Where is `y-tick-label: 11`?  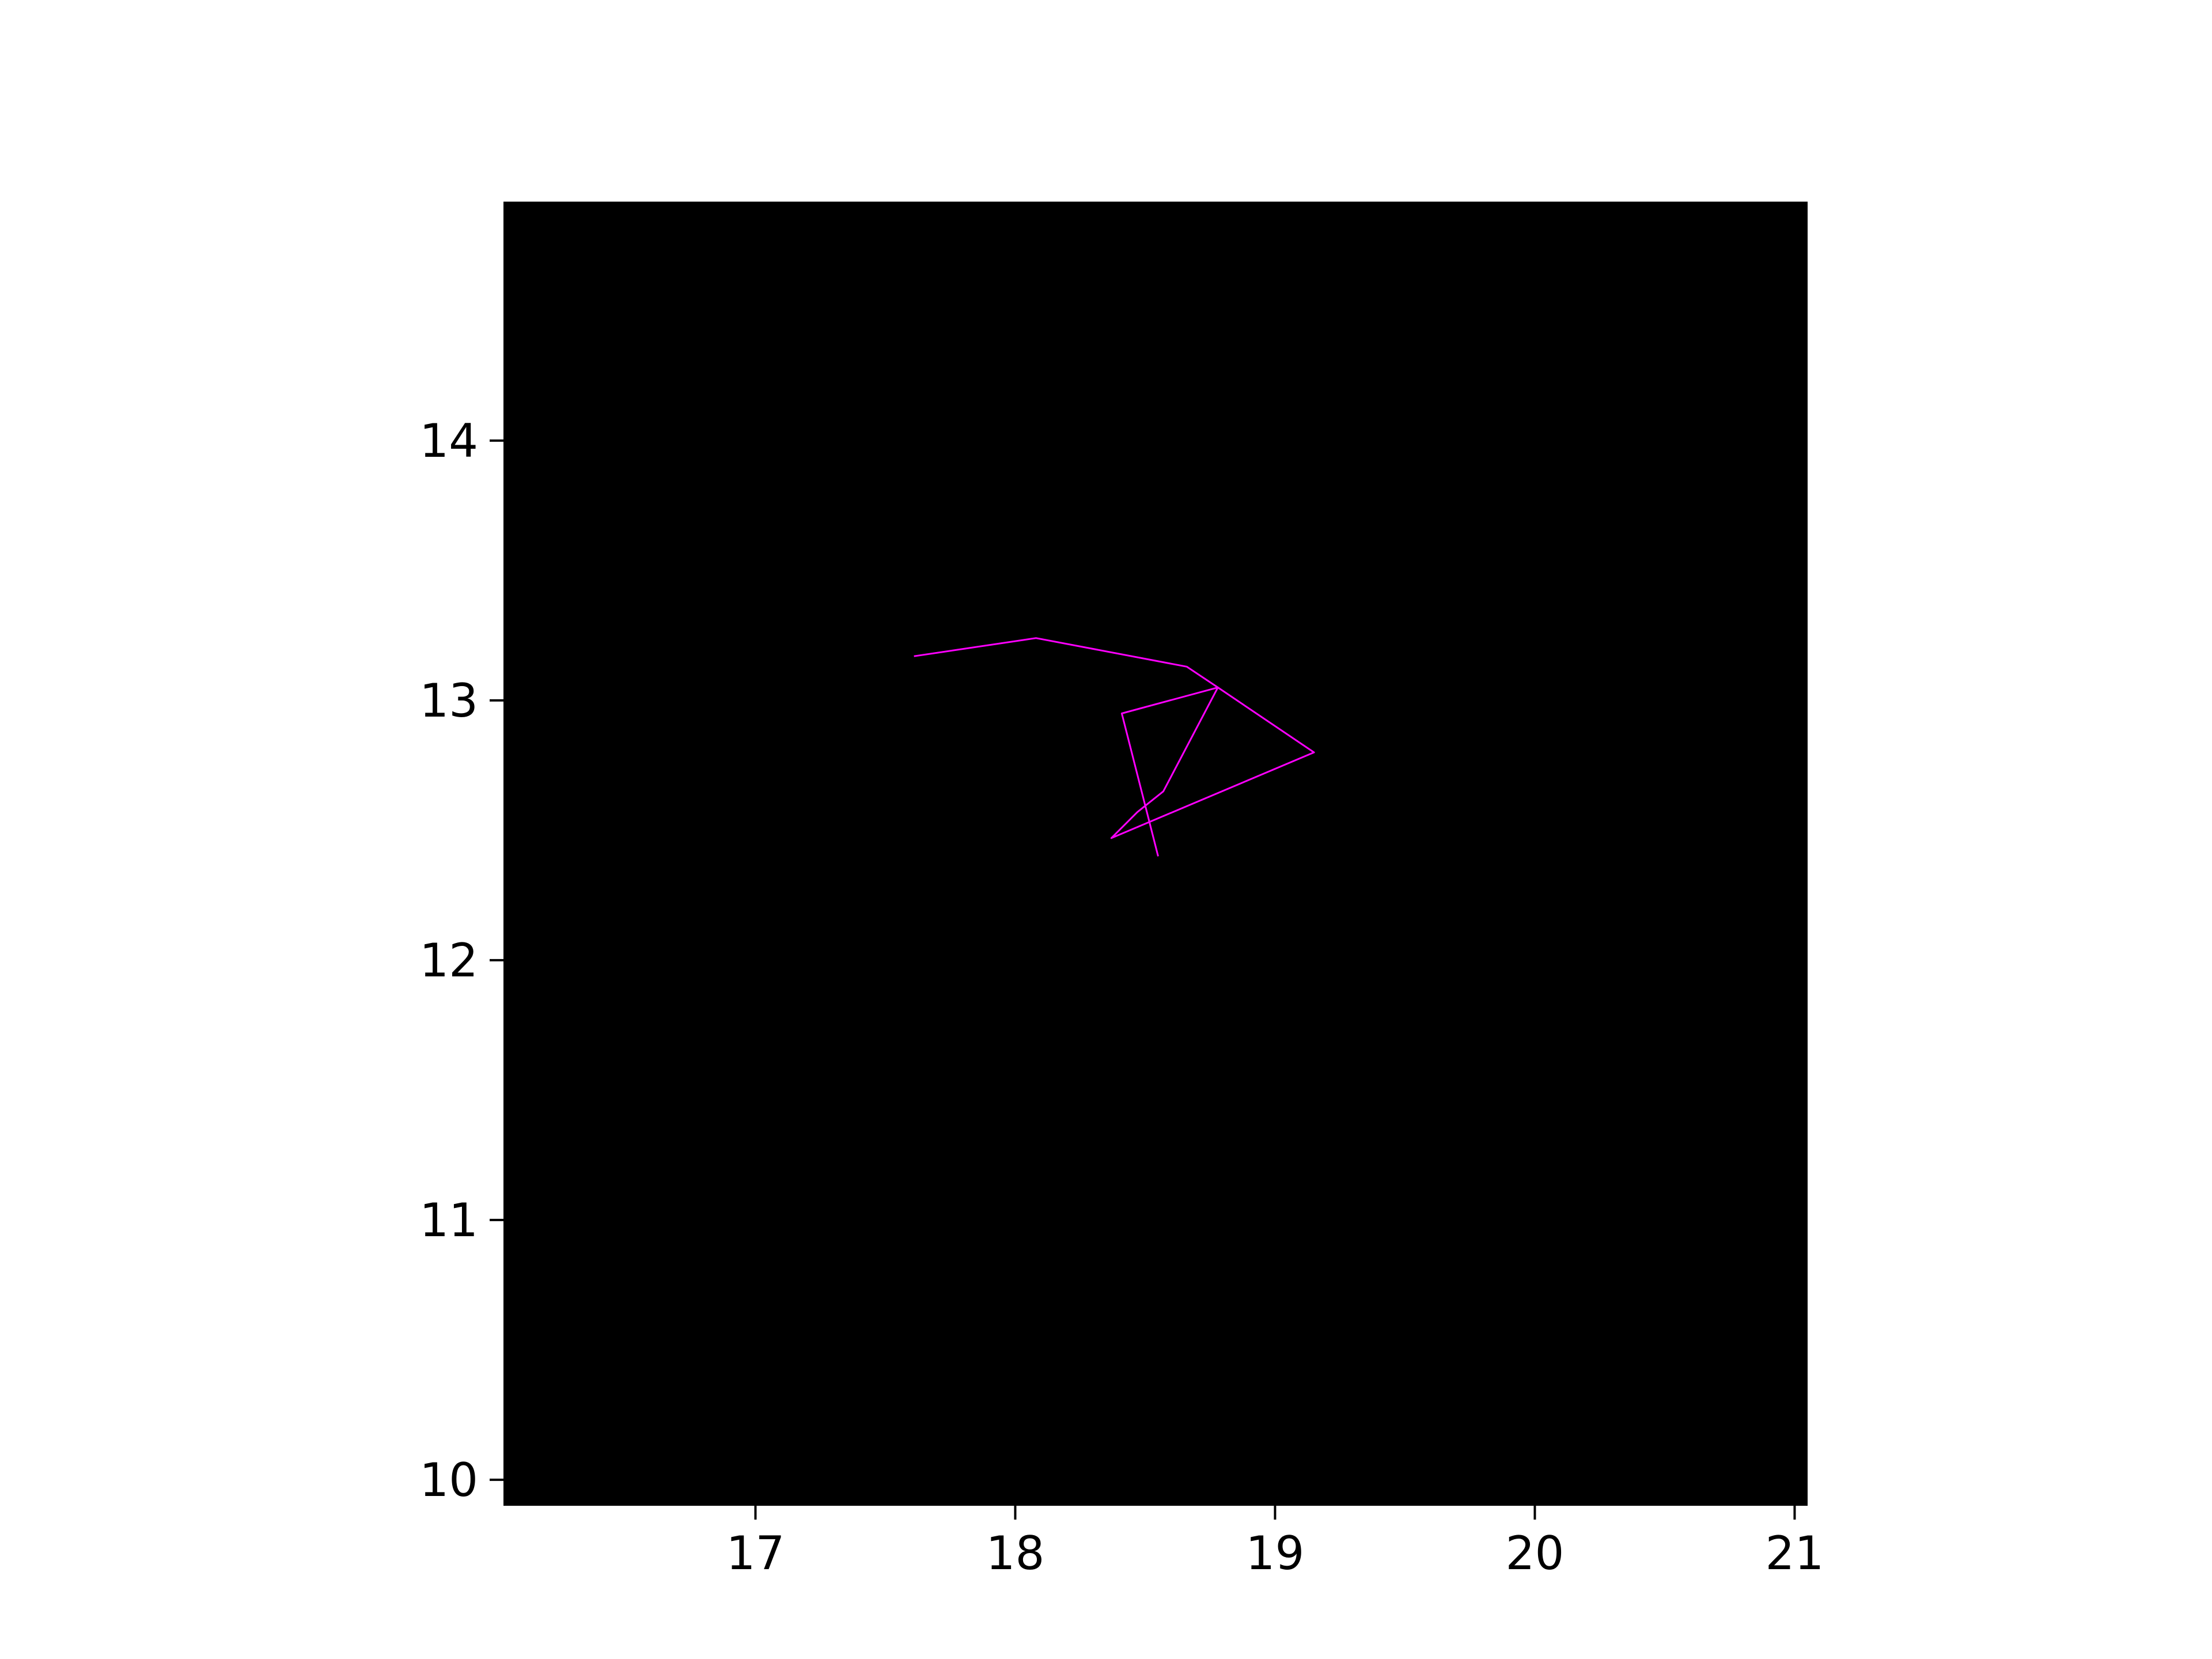
y-tick-label: 11 is located at coordinates (448, 1220).